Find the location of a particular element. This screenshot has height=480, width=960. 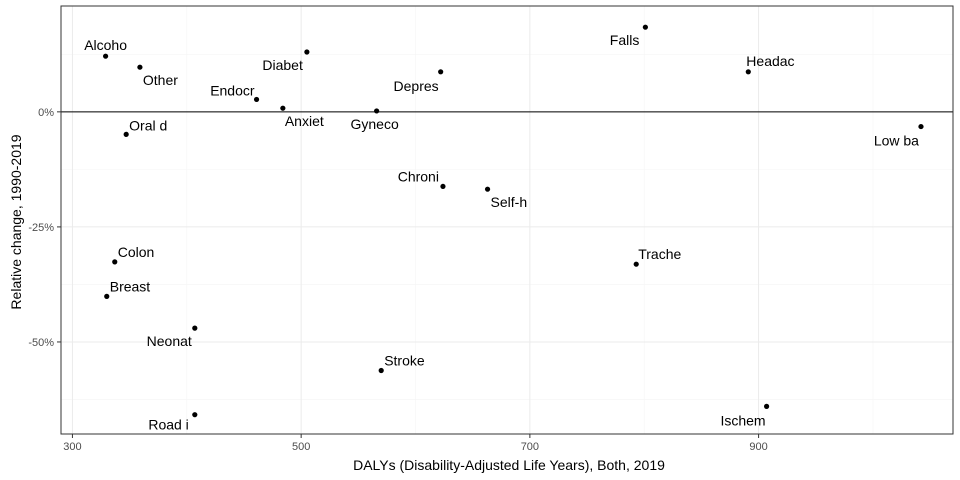

point-label: Endocr is located at coordinates (232, 90).